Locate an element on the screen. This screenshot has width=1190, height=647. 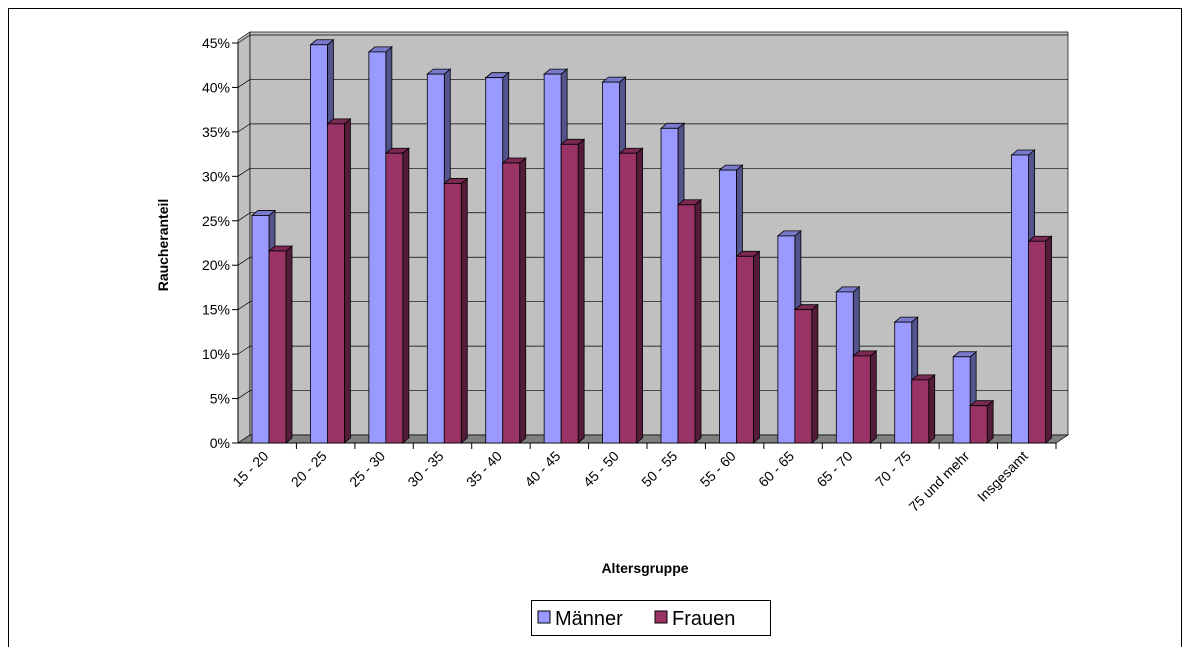
legend is located at coordinates (651, 618).